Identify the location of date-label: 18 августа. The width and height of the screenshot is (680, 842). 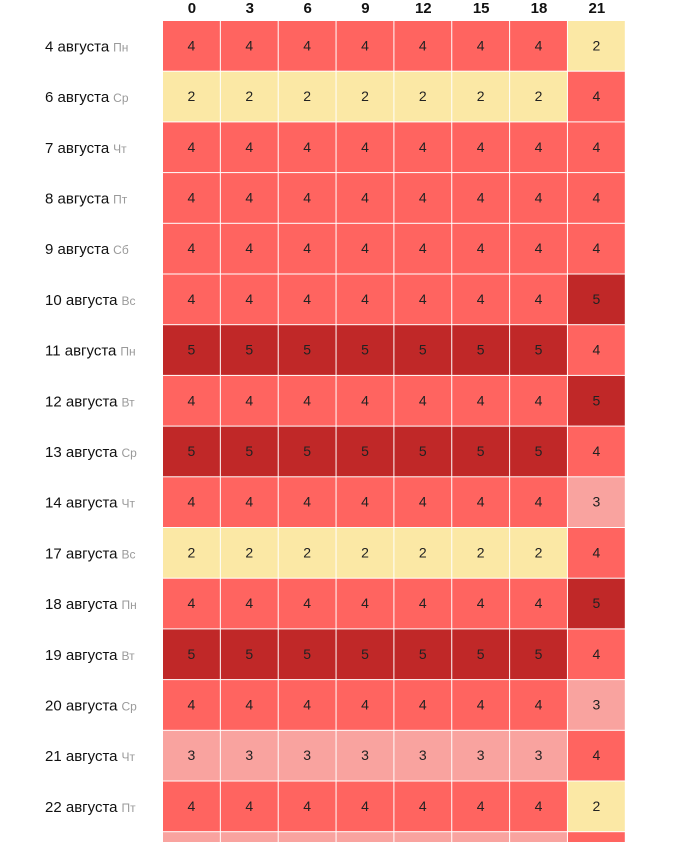
(81, 604).